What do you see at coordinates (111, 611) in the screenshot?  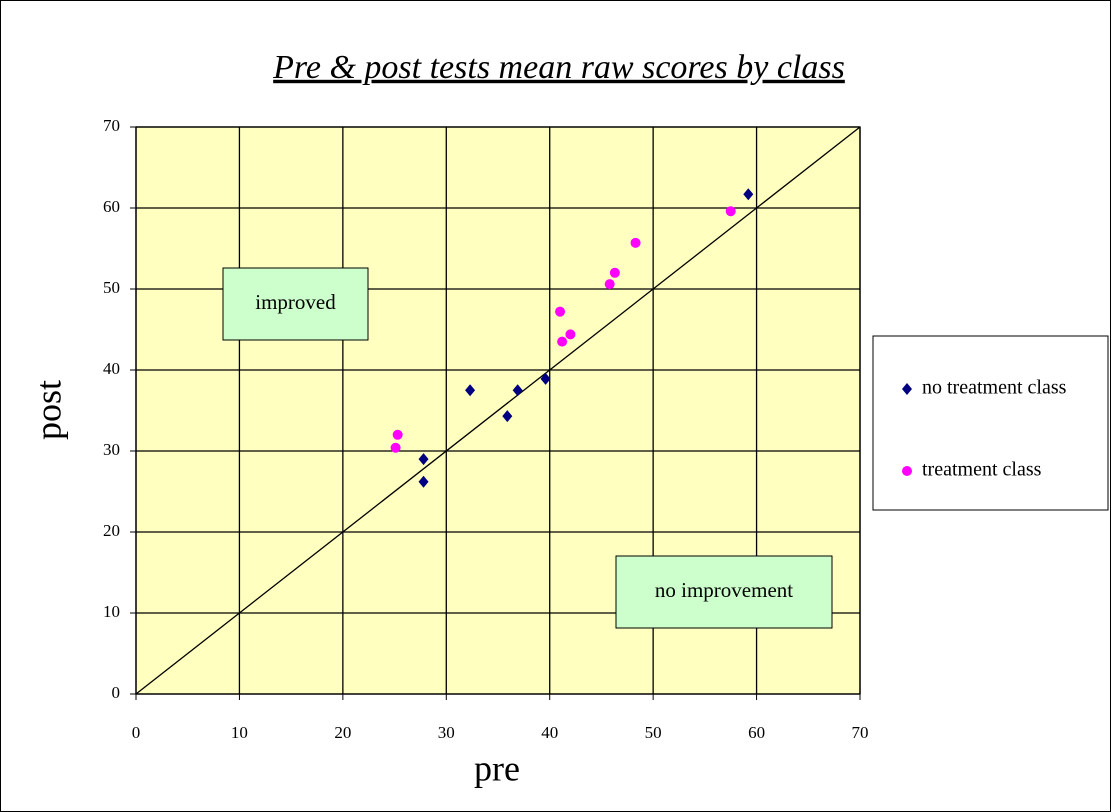 I see `y-tick-label: 10` at bounding box center [111, 611].